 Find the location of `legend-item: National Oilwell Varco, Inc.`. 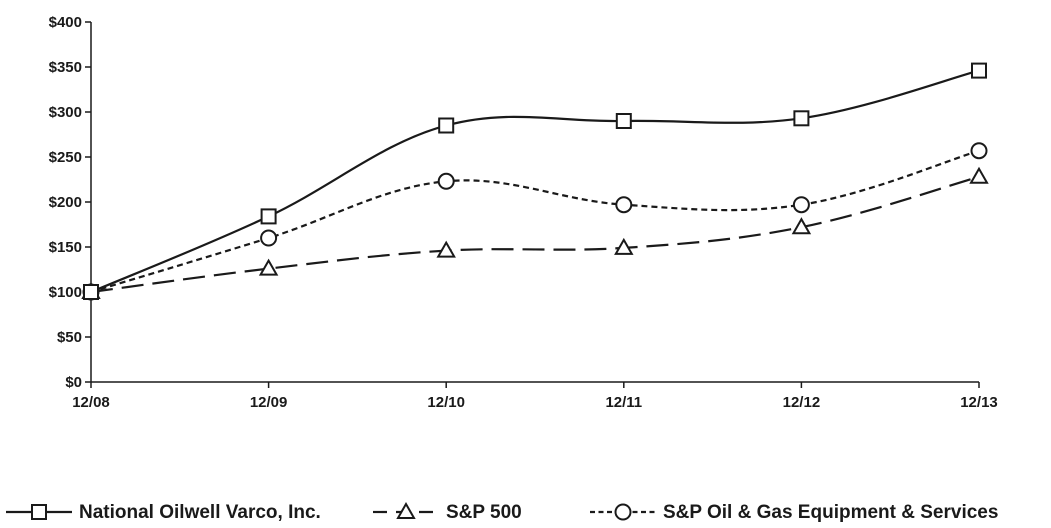

legend-item: National Oilwell Varco, Inc. is located at coordinates (163, 512).